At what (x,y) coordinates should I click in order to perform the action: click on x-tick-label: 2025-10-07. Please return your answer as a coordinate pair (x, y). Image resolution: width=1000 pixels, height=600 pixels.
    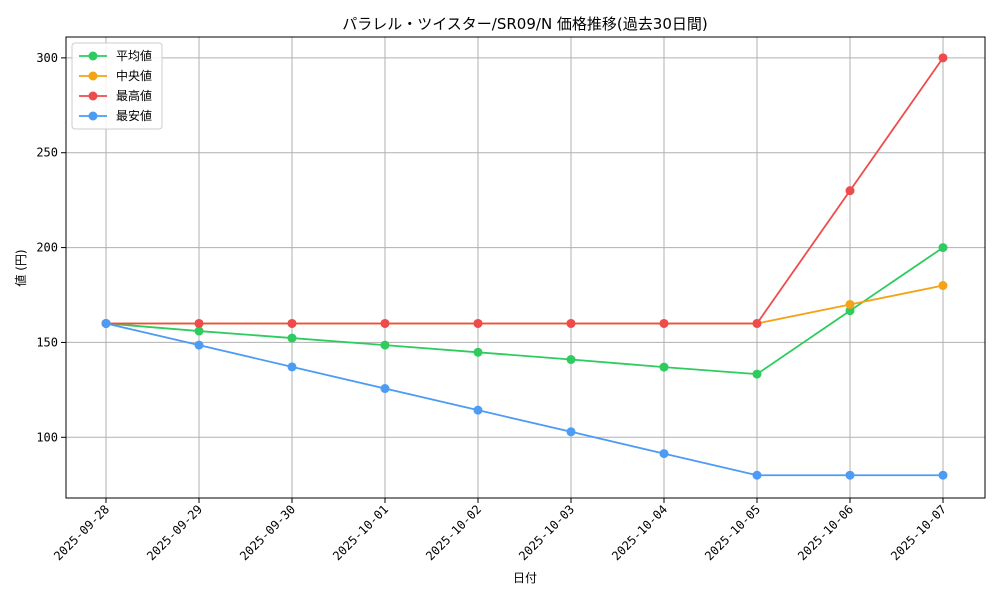
    Looking at the image, I should click on (918, 532).